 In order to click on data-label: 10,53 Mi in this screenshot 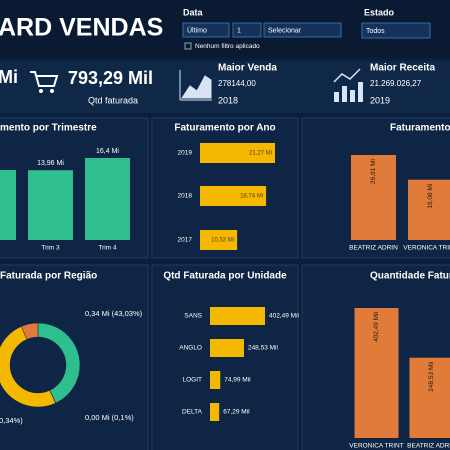, I will do `click(222, 241)`.